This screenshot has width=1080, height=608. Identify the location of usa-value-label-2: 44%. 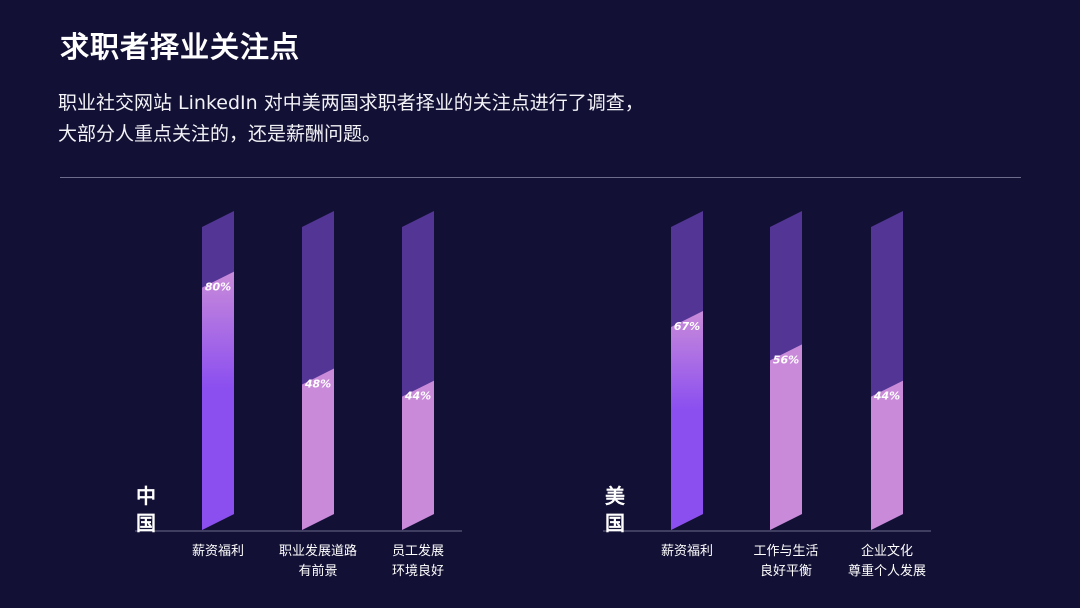
(886, 396).